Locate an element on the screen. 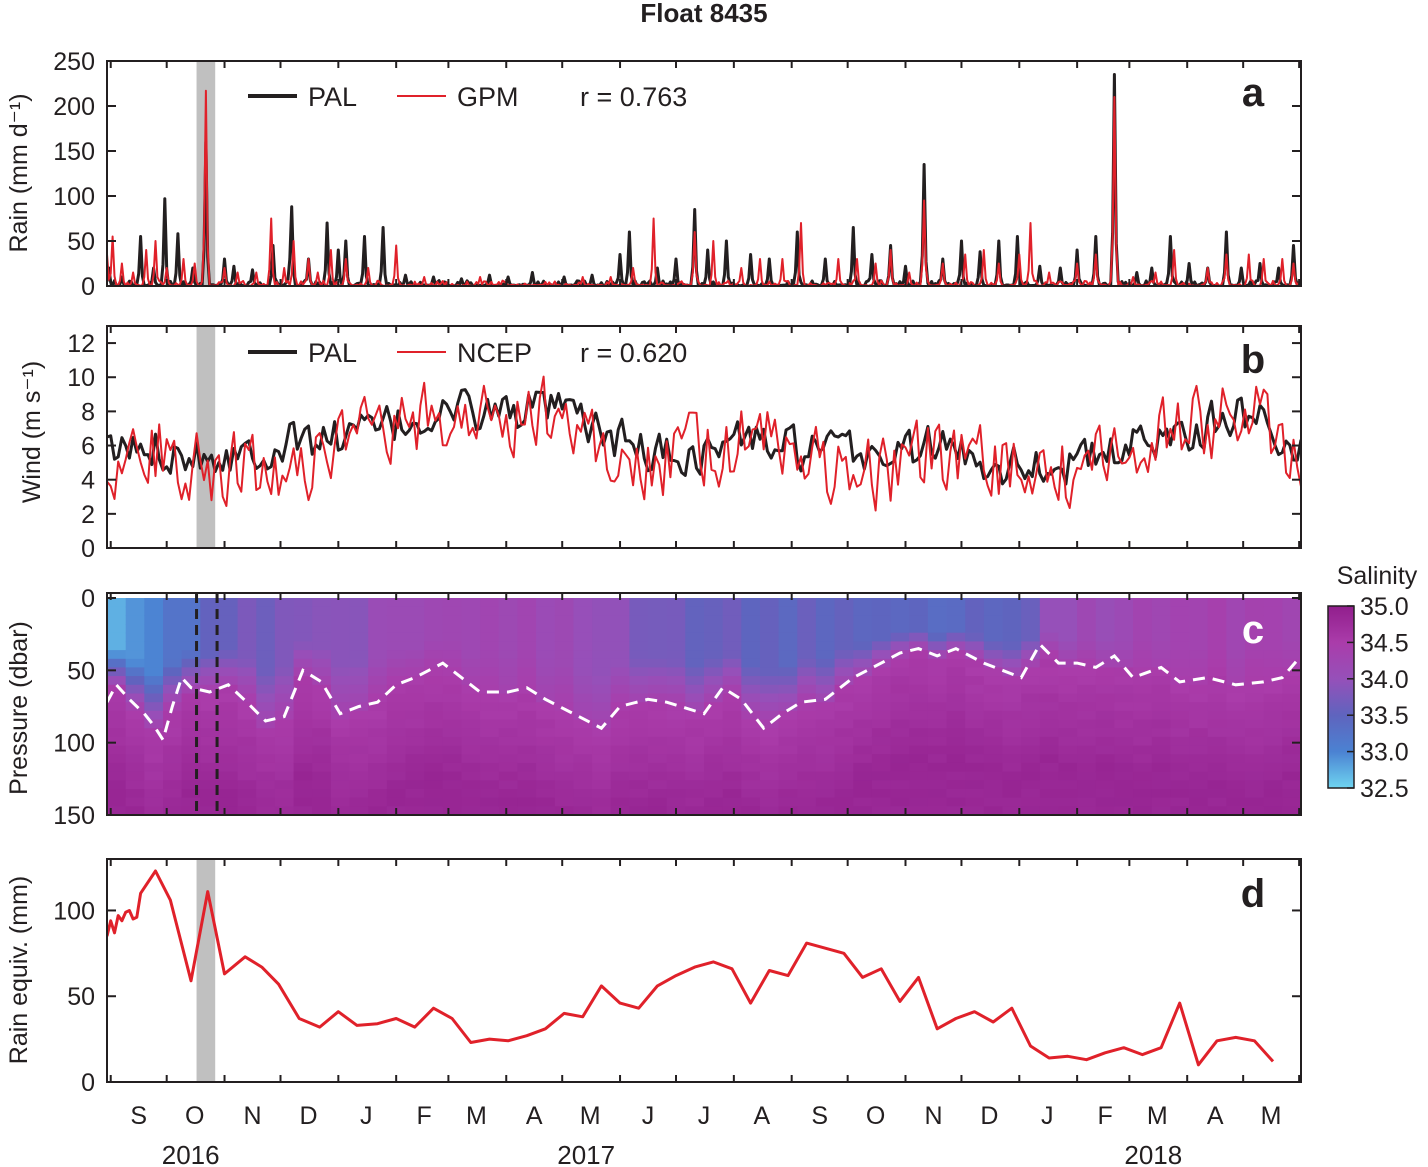 The width and height of the screenshot is (1428, 1167). month-label: M is located at coordinates (476, 1116).